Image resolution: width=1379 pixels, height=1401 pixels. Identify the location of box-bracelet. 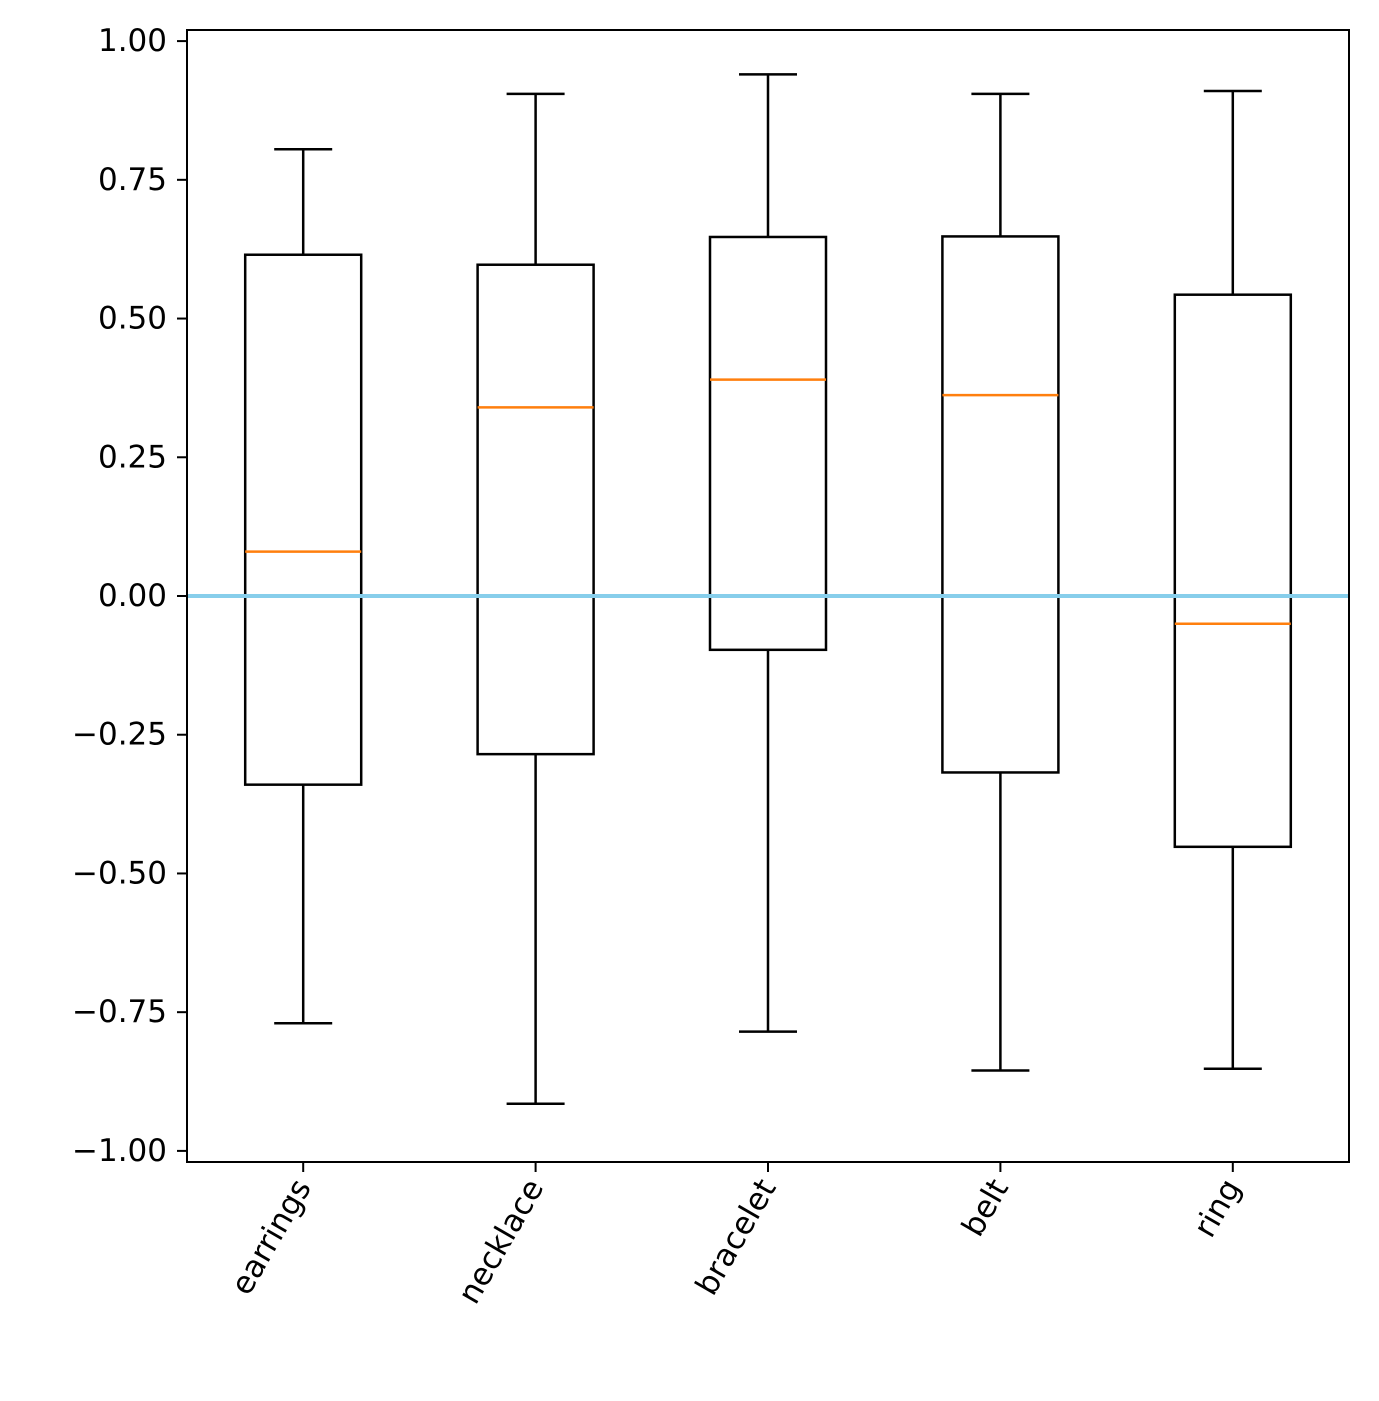
(768, 443).